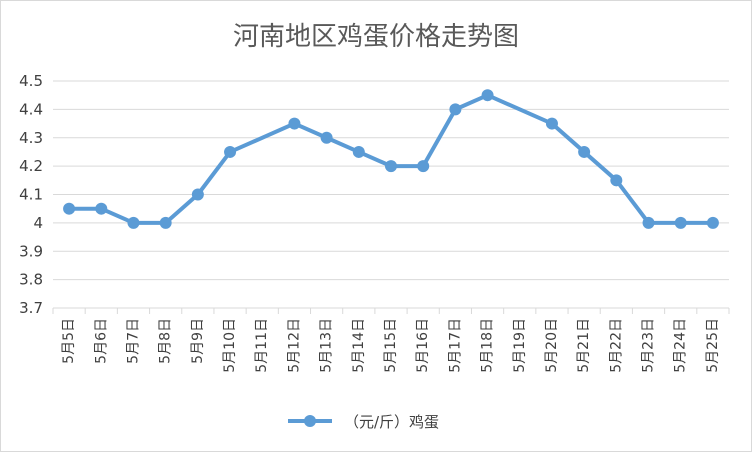  What do you see at coordinates (423, 345) in the screenshot?
I see `x-category-label: 5月16日` at bounding box center [423, 345].